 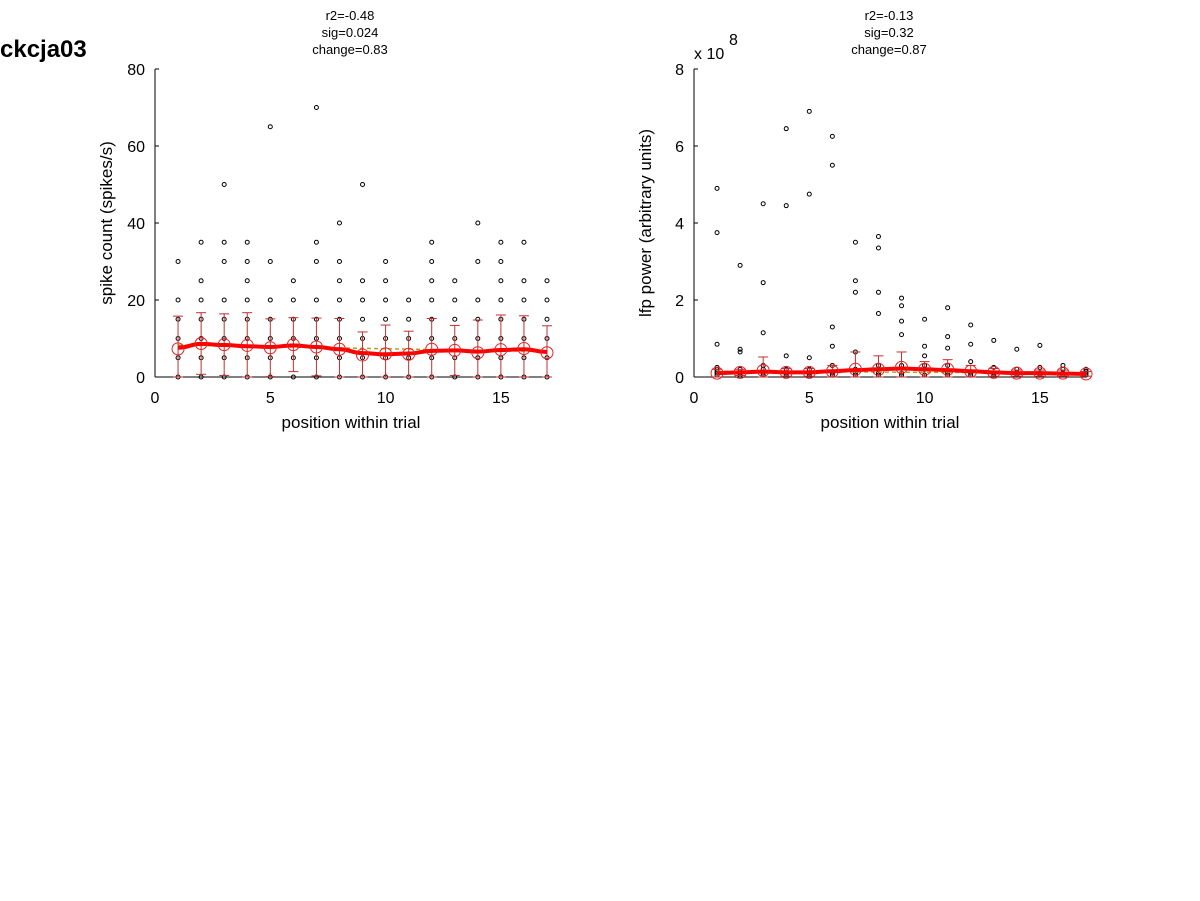 What do you see at coordinates (709, 54) in the screenshot?
I see `axis-multiplier: x 10` at bounding box center [709, 54].